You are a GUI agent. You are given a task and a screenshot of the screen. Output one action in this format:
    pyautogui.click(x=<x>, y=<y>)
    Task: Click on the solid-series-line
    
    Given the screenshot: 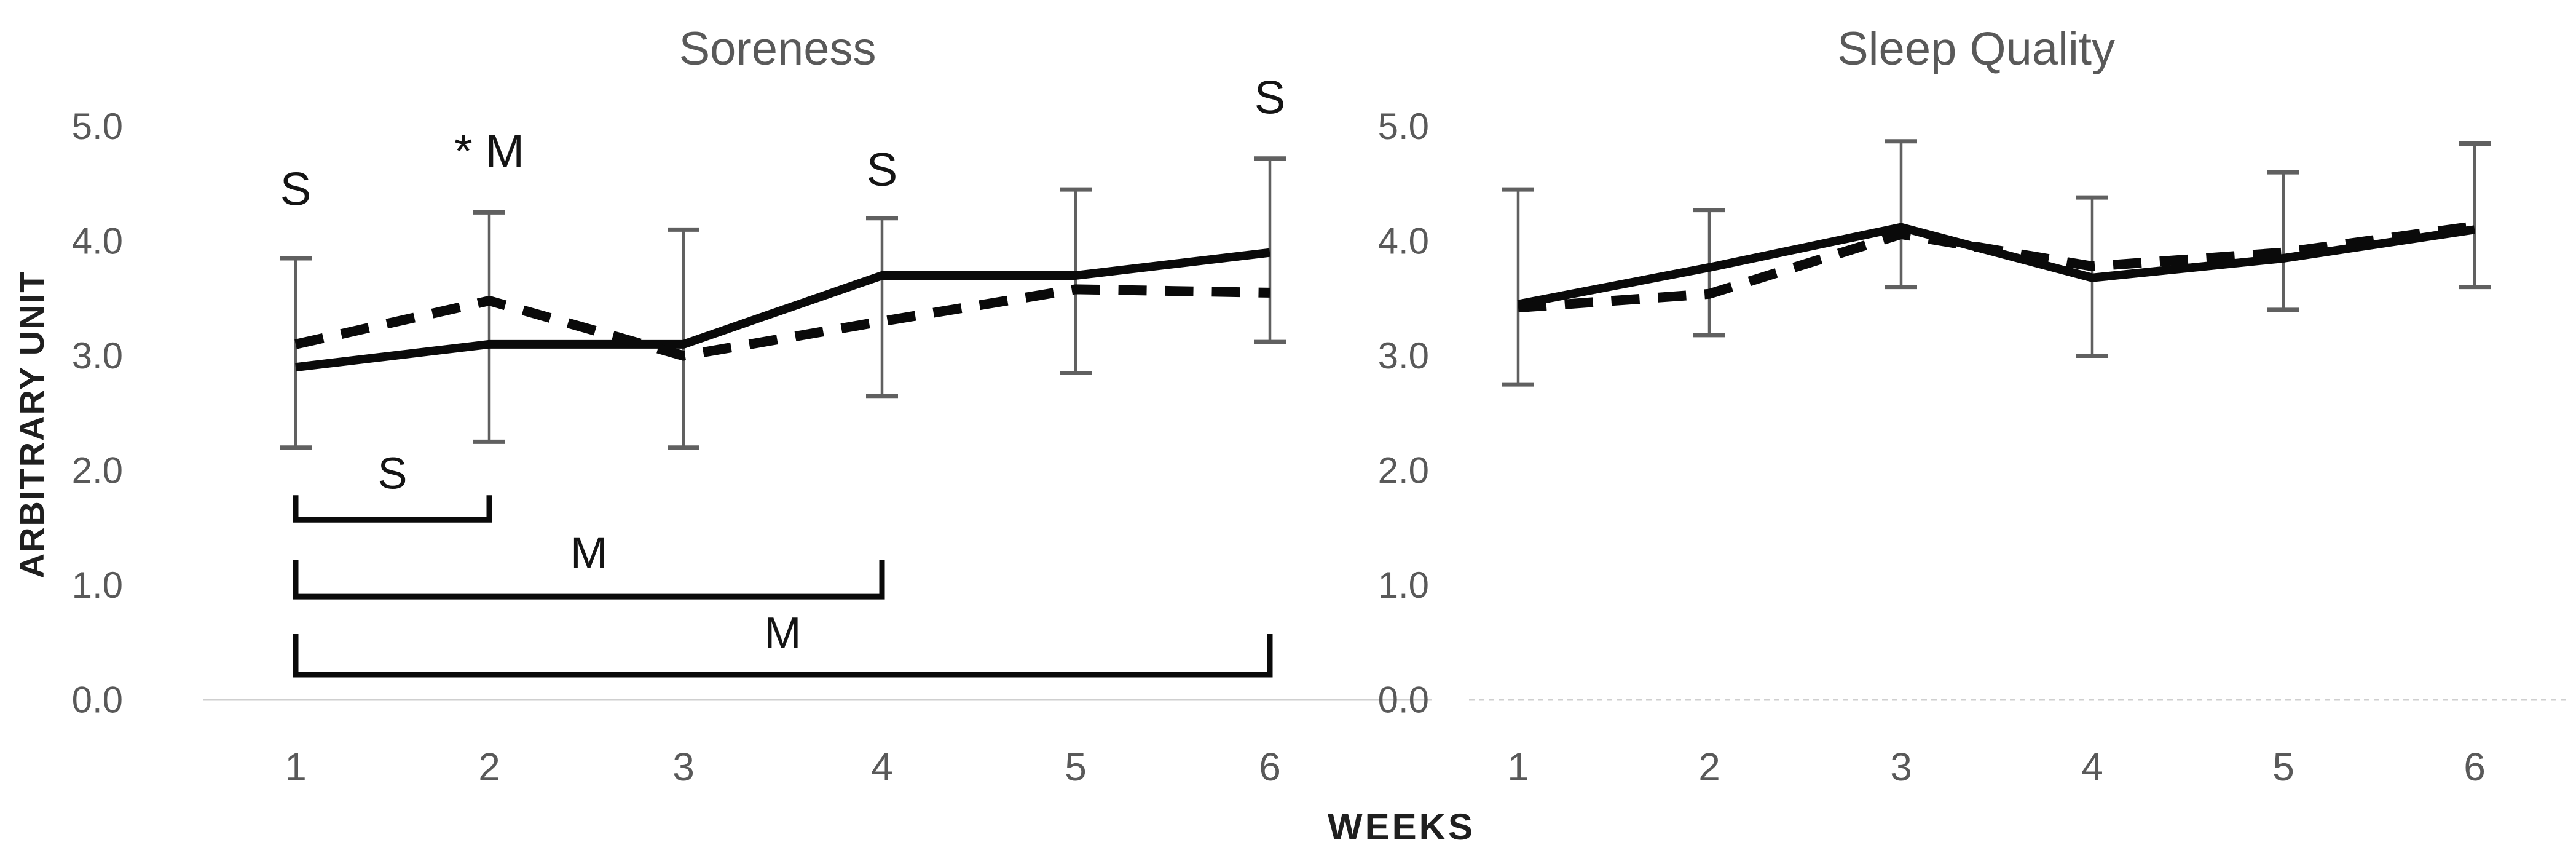 What is the action you would take?
    pyautogui.click(x=783, y=310)
    